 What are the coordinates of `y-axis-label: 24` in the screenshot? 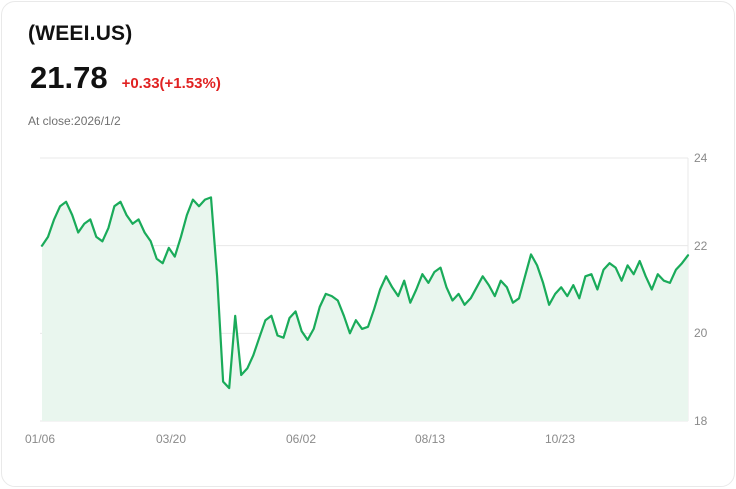 It's located at (701, 158).